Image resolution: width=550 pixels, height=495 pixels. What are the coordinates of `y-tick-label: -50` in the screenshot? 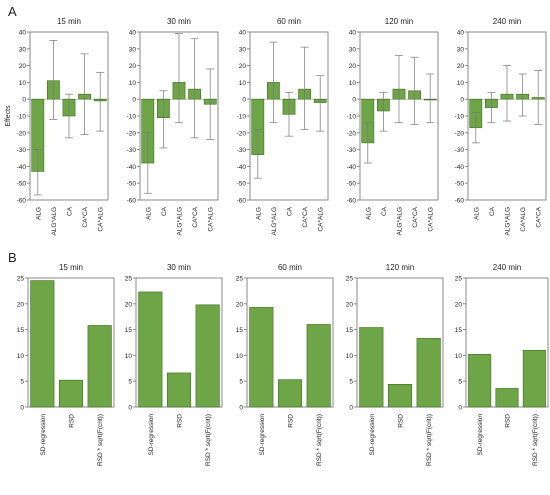 It's located at (242, 184).